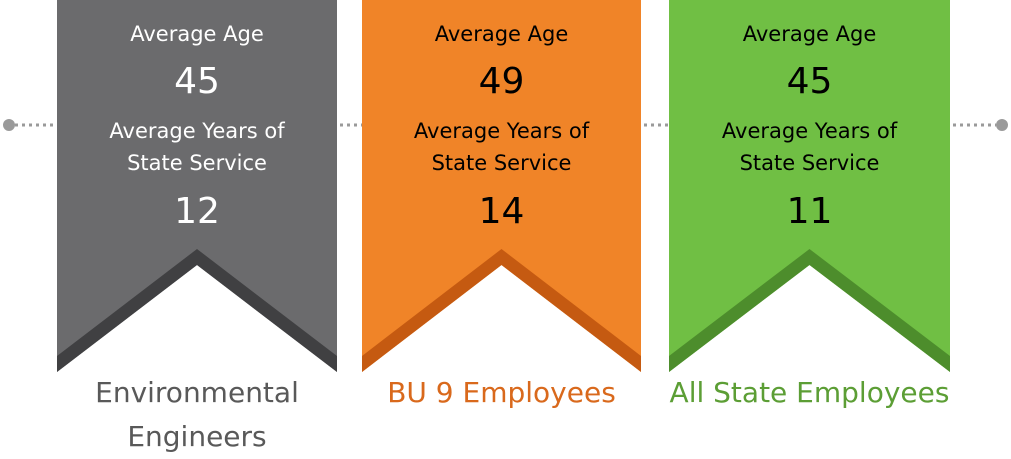  What do you see at coordinates (197, 392) in the screenshot?
I see `banner-caption: Environmental` at bounding box center [197, 392].